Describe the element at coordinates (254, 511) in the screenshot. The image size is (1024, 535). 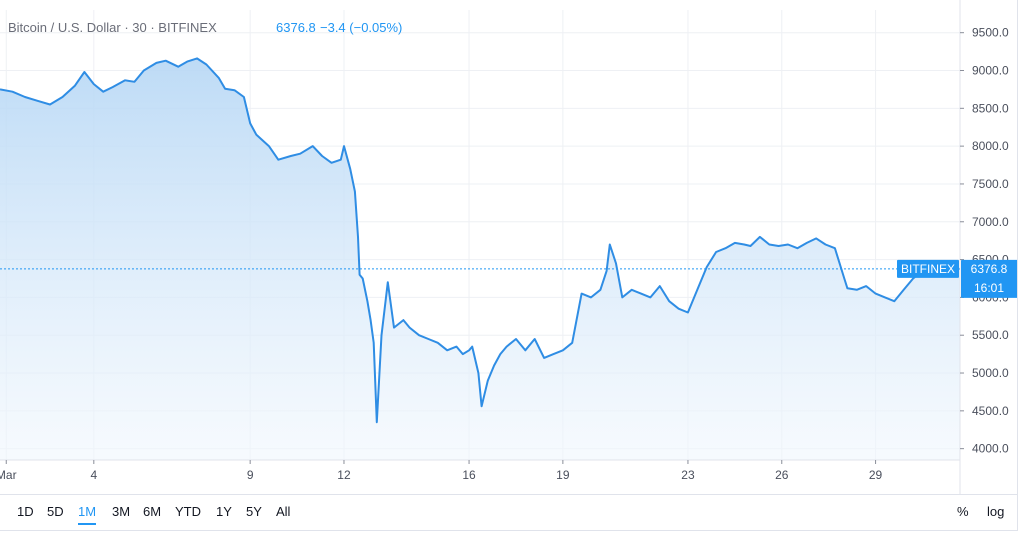
I see `range-5y-button: 5Y` at that location.